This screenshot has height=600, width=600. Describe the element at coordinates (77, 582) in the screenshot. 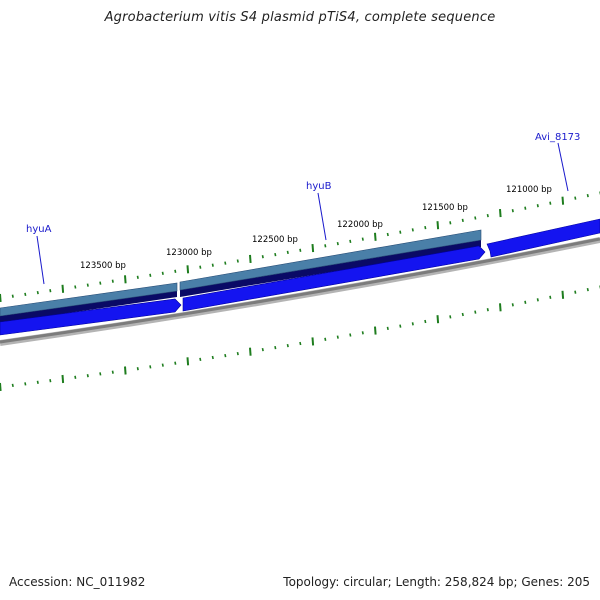

I see `accession-label: Accession: NC_011982` at that location.